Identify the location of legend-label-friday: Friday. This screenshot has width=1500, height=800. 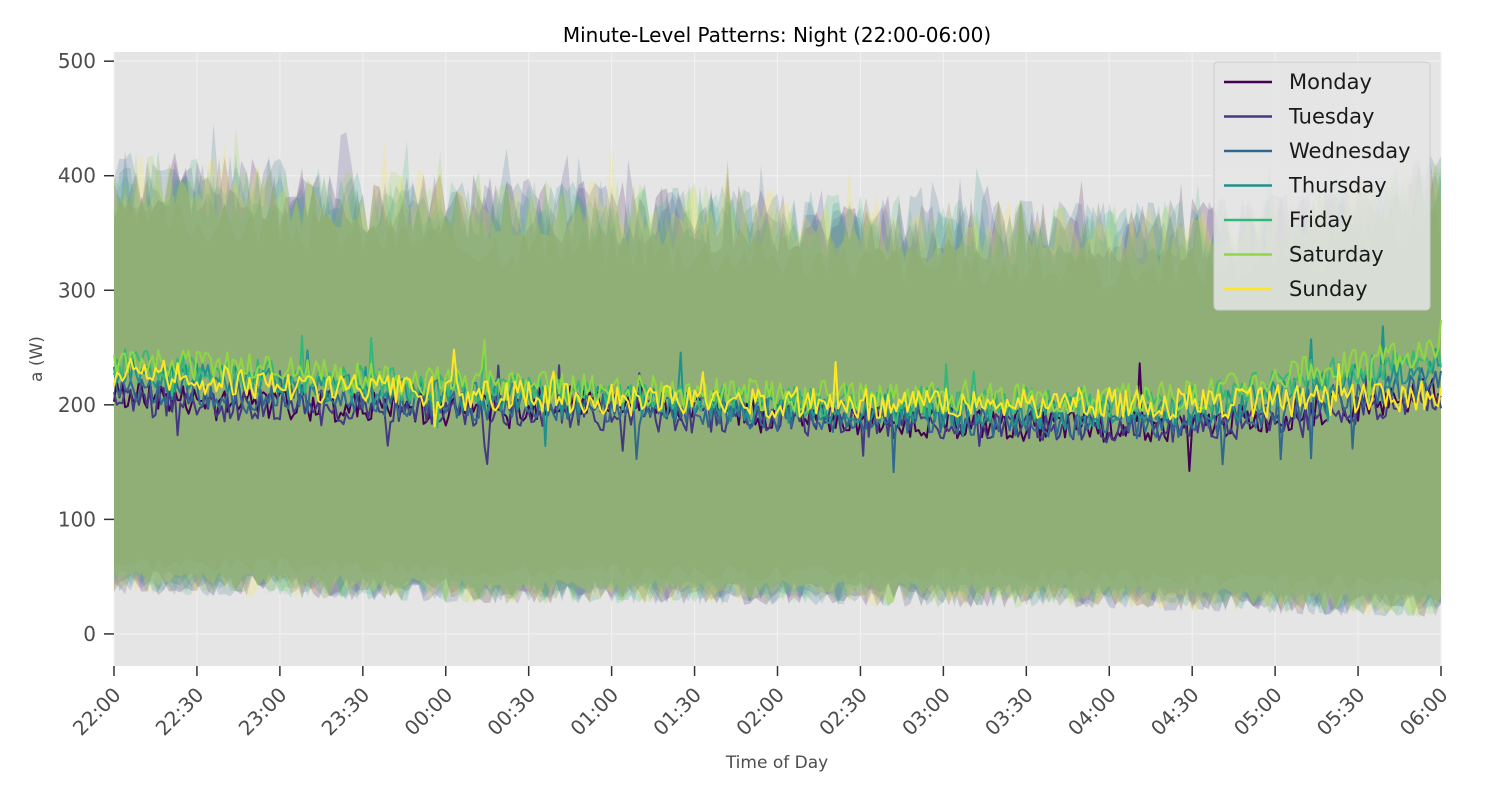
(1321, 220).